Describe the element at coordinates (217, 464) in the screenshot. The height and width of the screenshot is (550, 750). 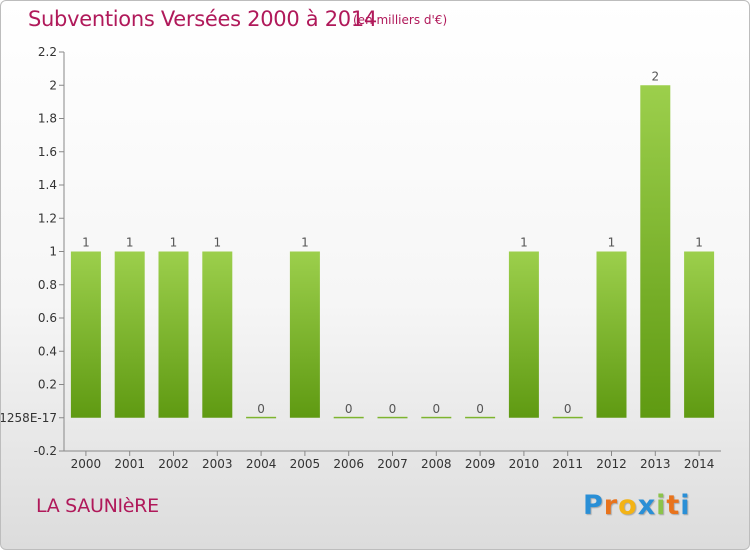
I see `x-tick-label: 2003` at that location.